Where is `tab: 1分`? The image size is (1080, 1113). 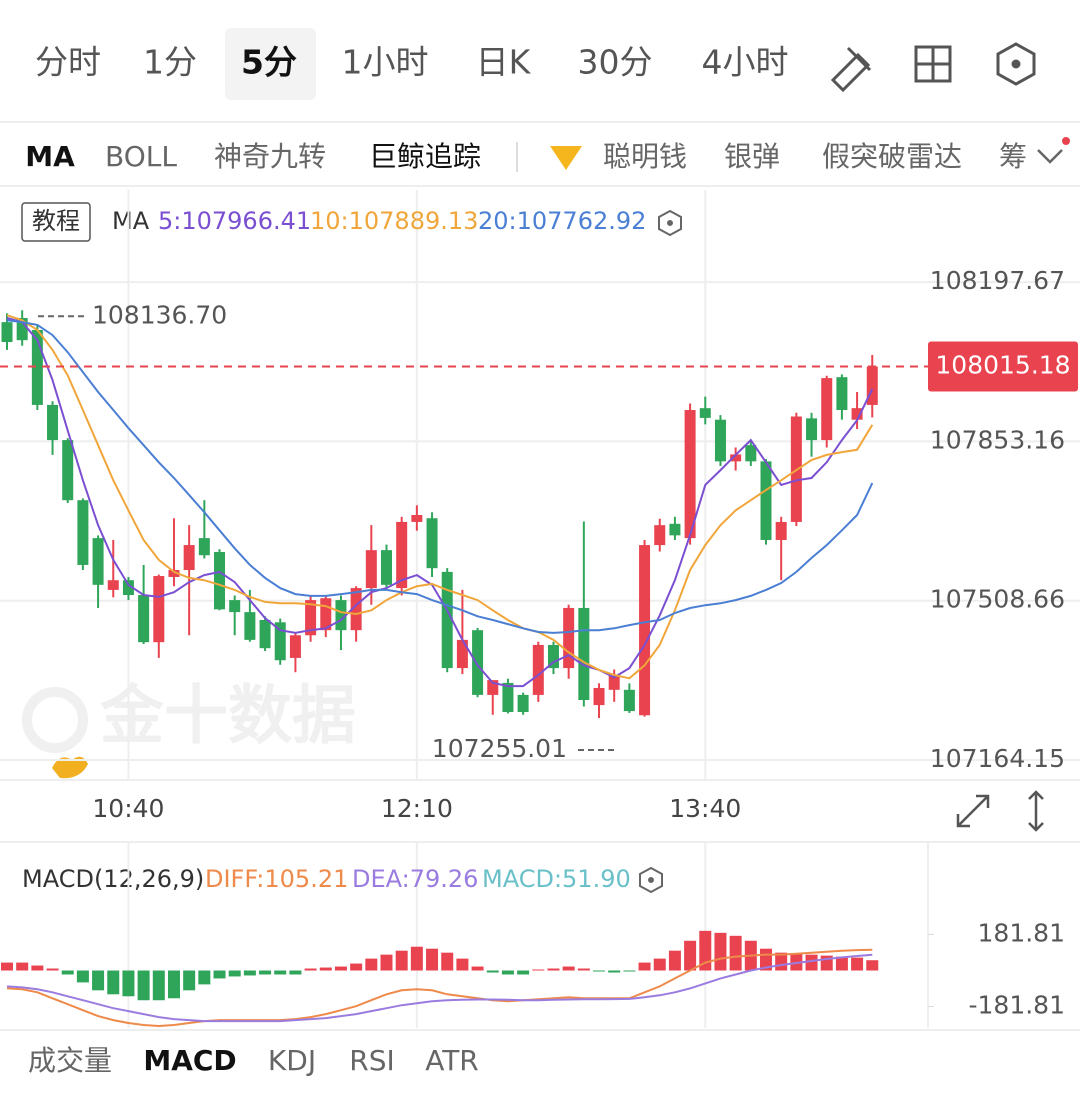 tab: 1分 is located at coordinates (170, 62).